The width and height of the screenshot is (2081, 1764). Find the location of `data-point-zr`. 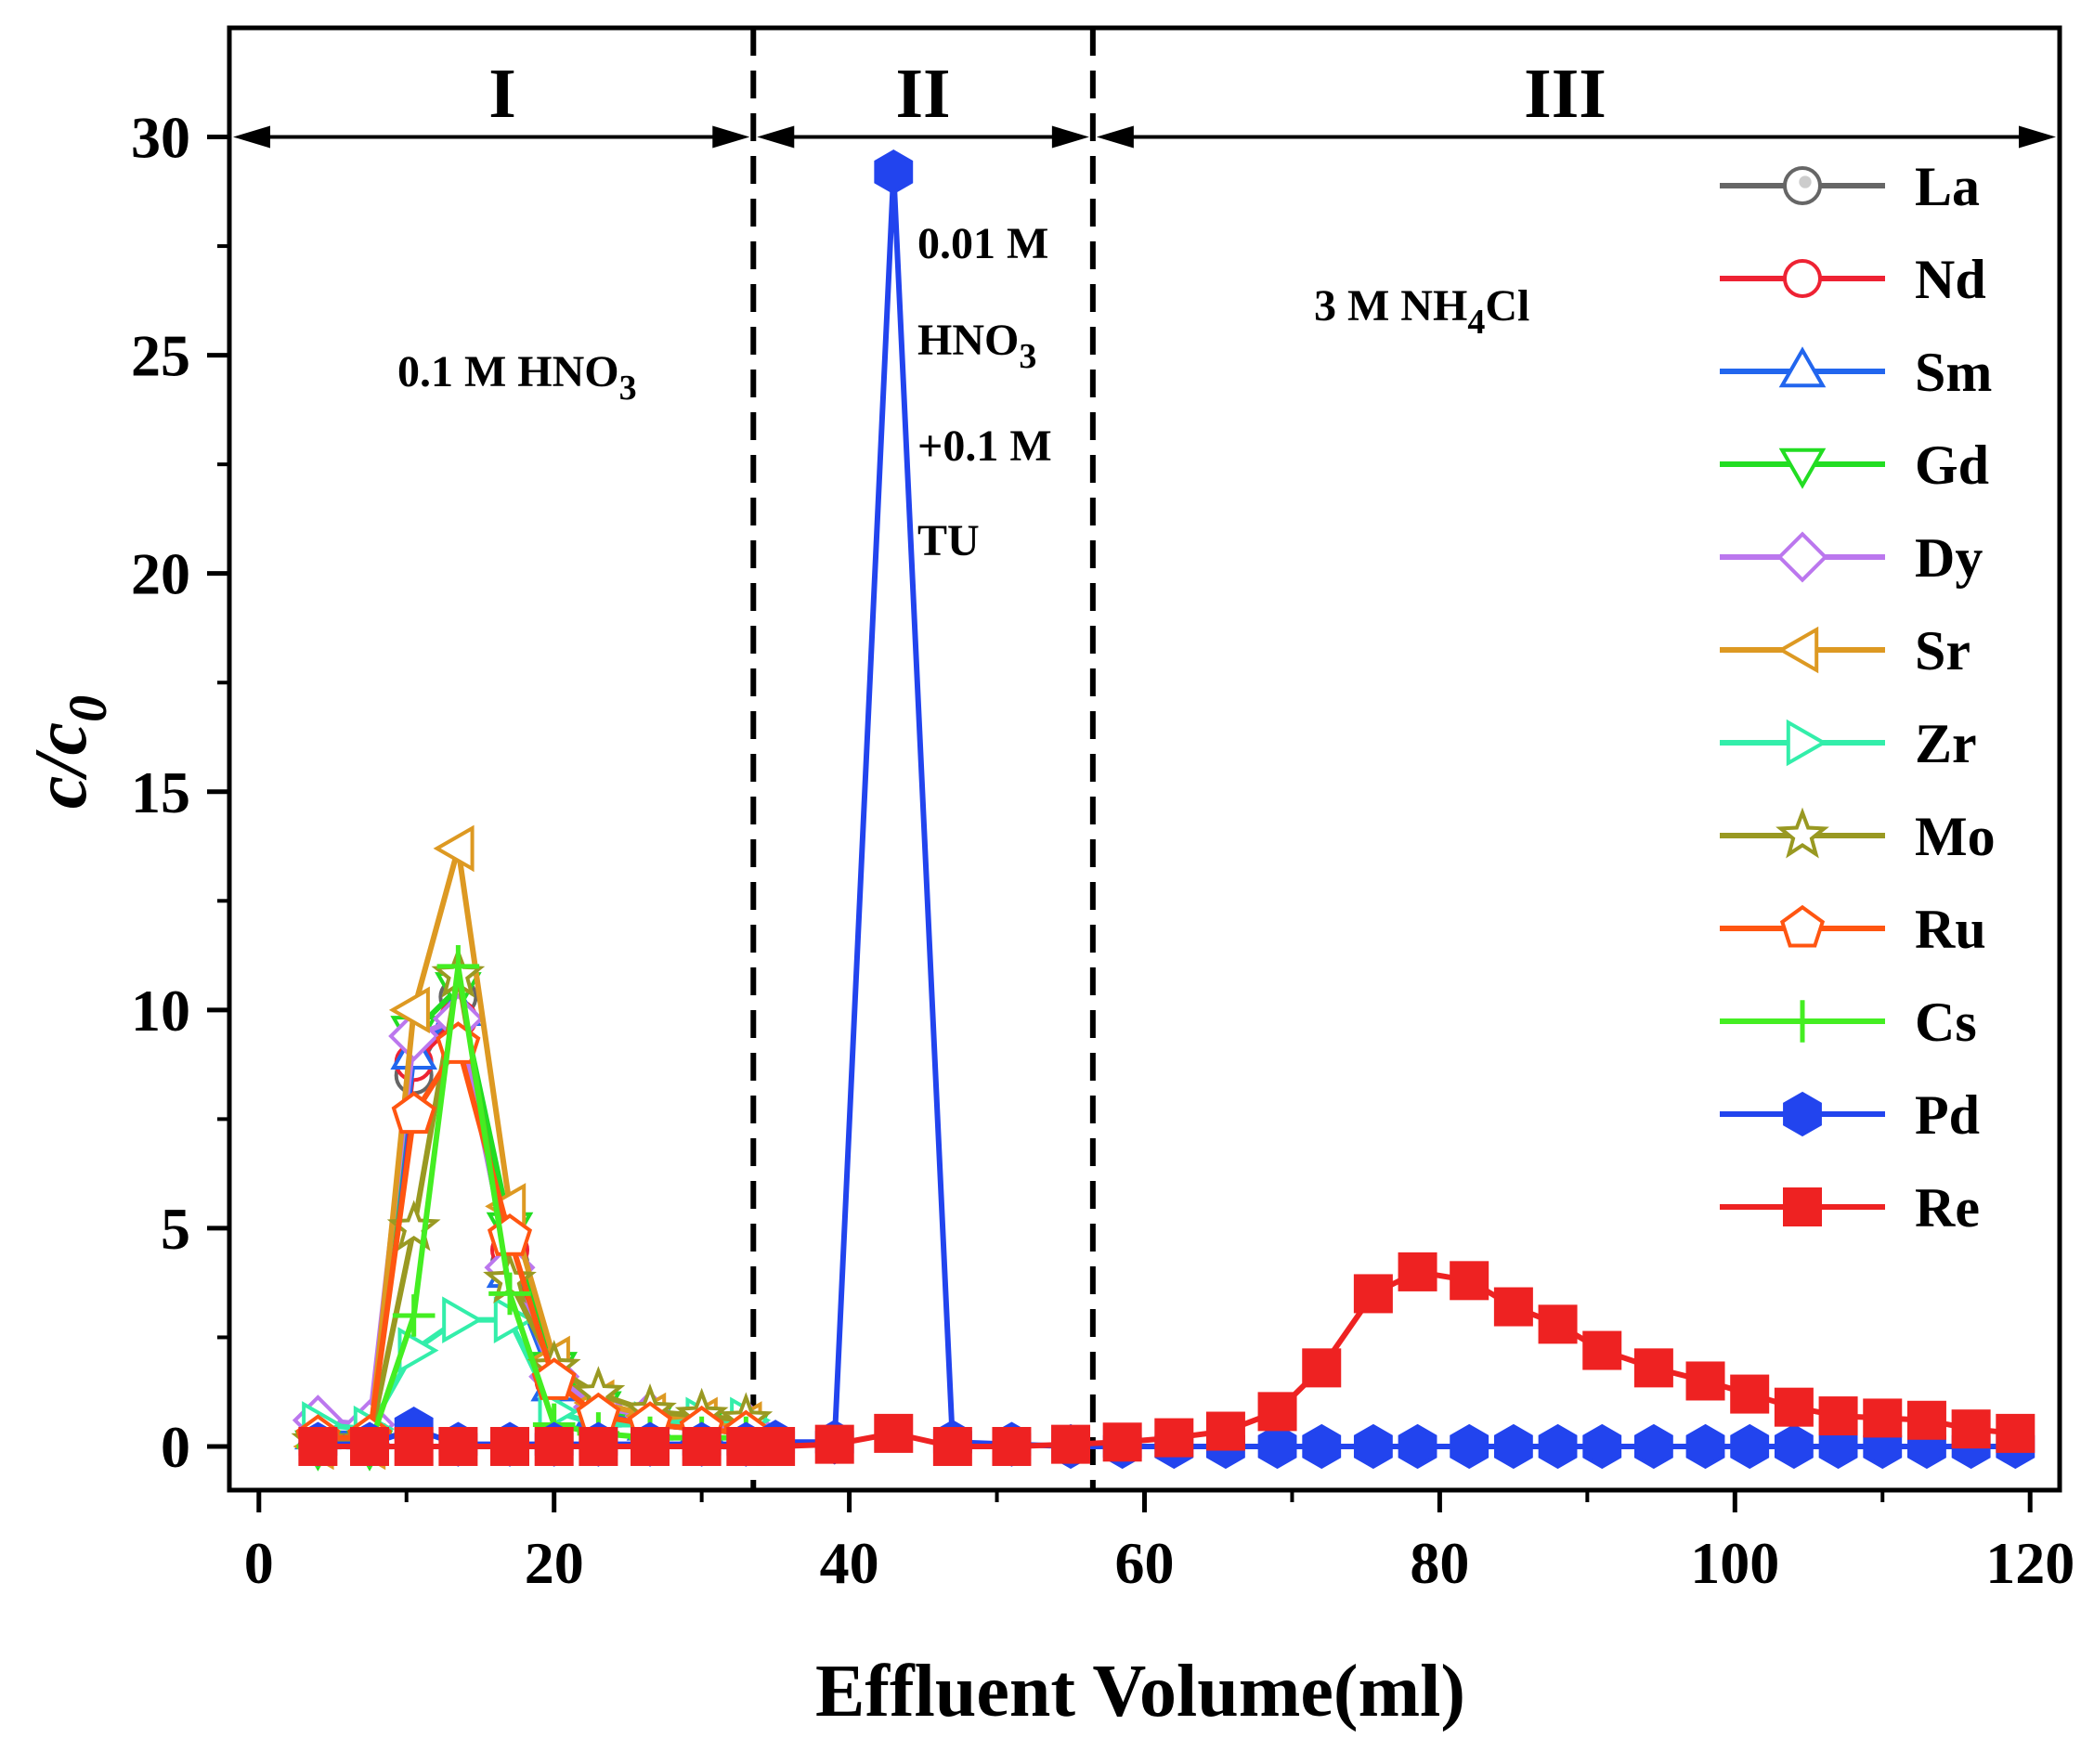

data-point-zr is located at coordinates (463, 1319).